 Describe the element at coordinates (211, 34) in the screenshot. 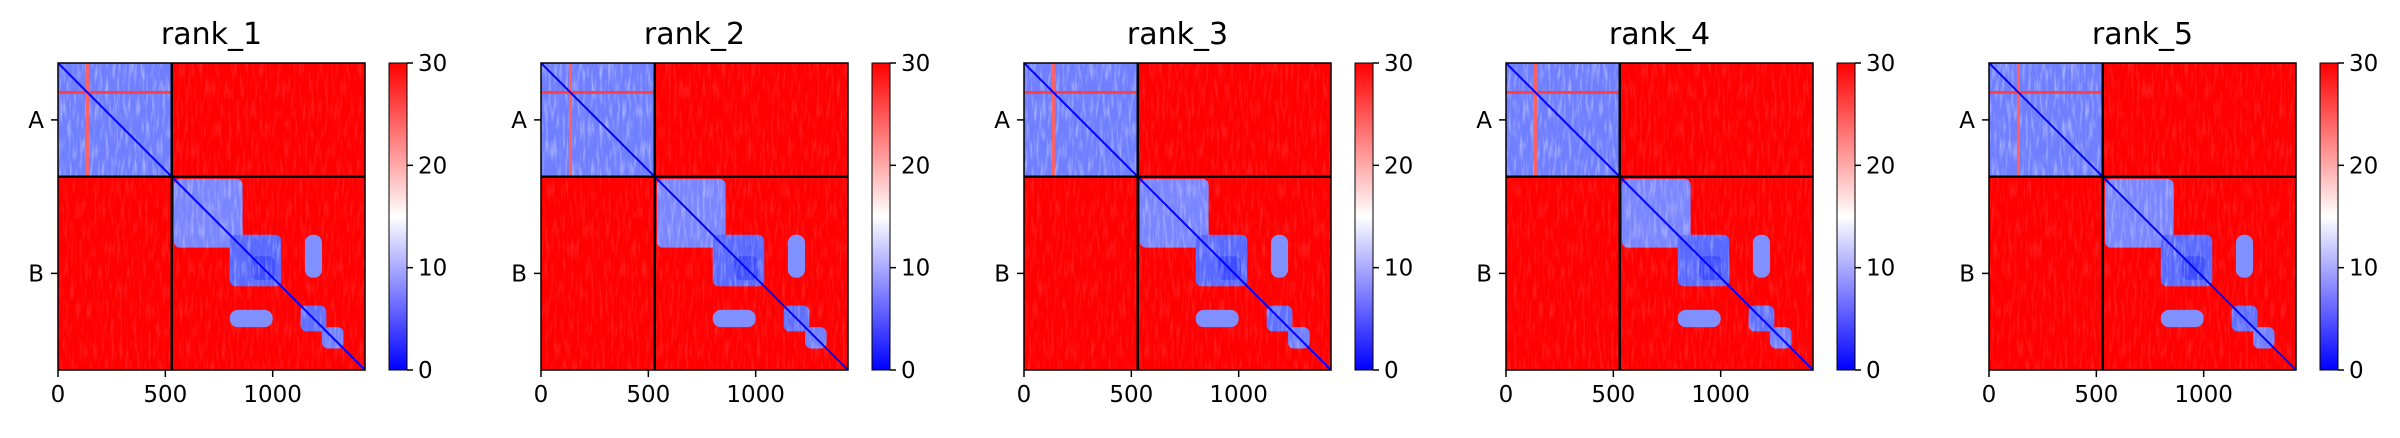

I see `panel-title: rank_1` at that location.